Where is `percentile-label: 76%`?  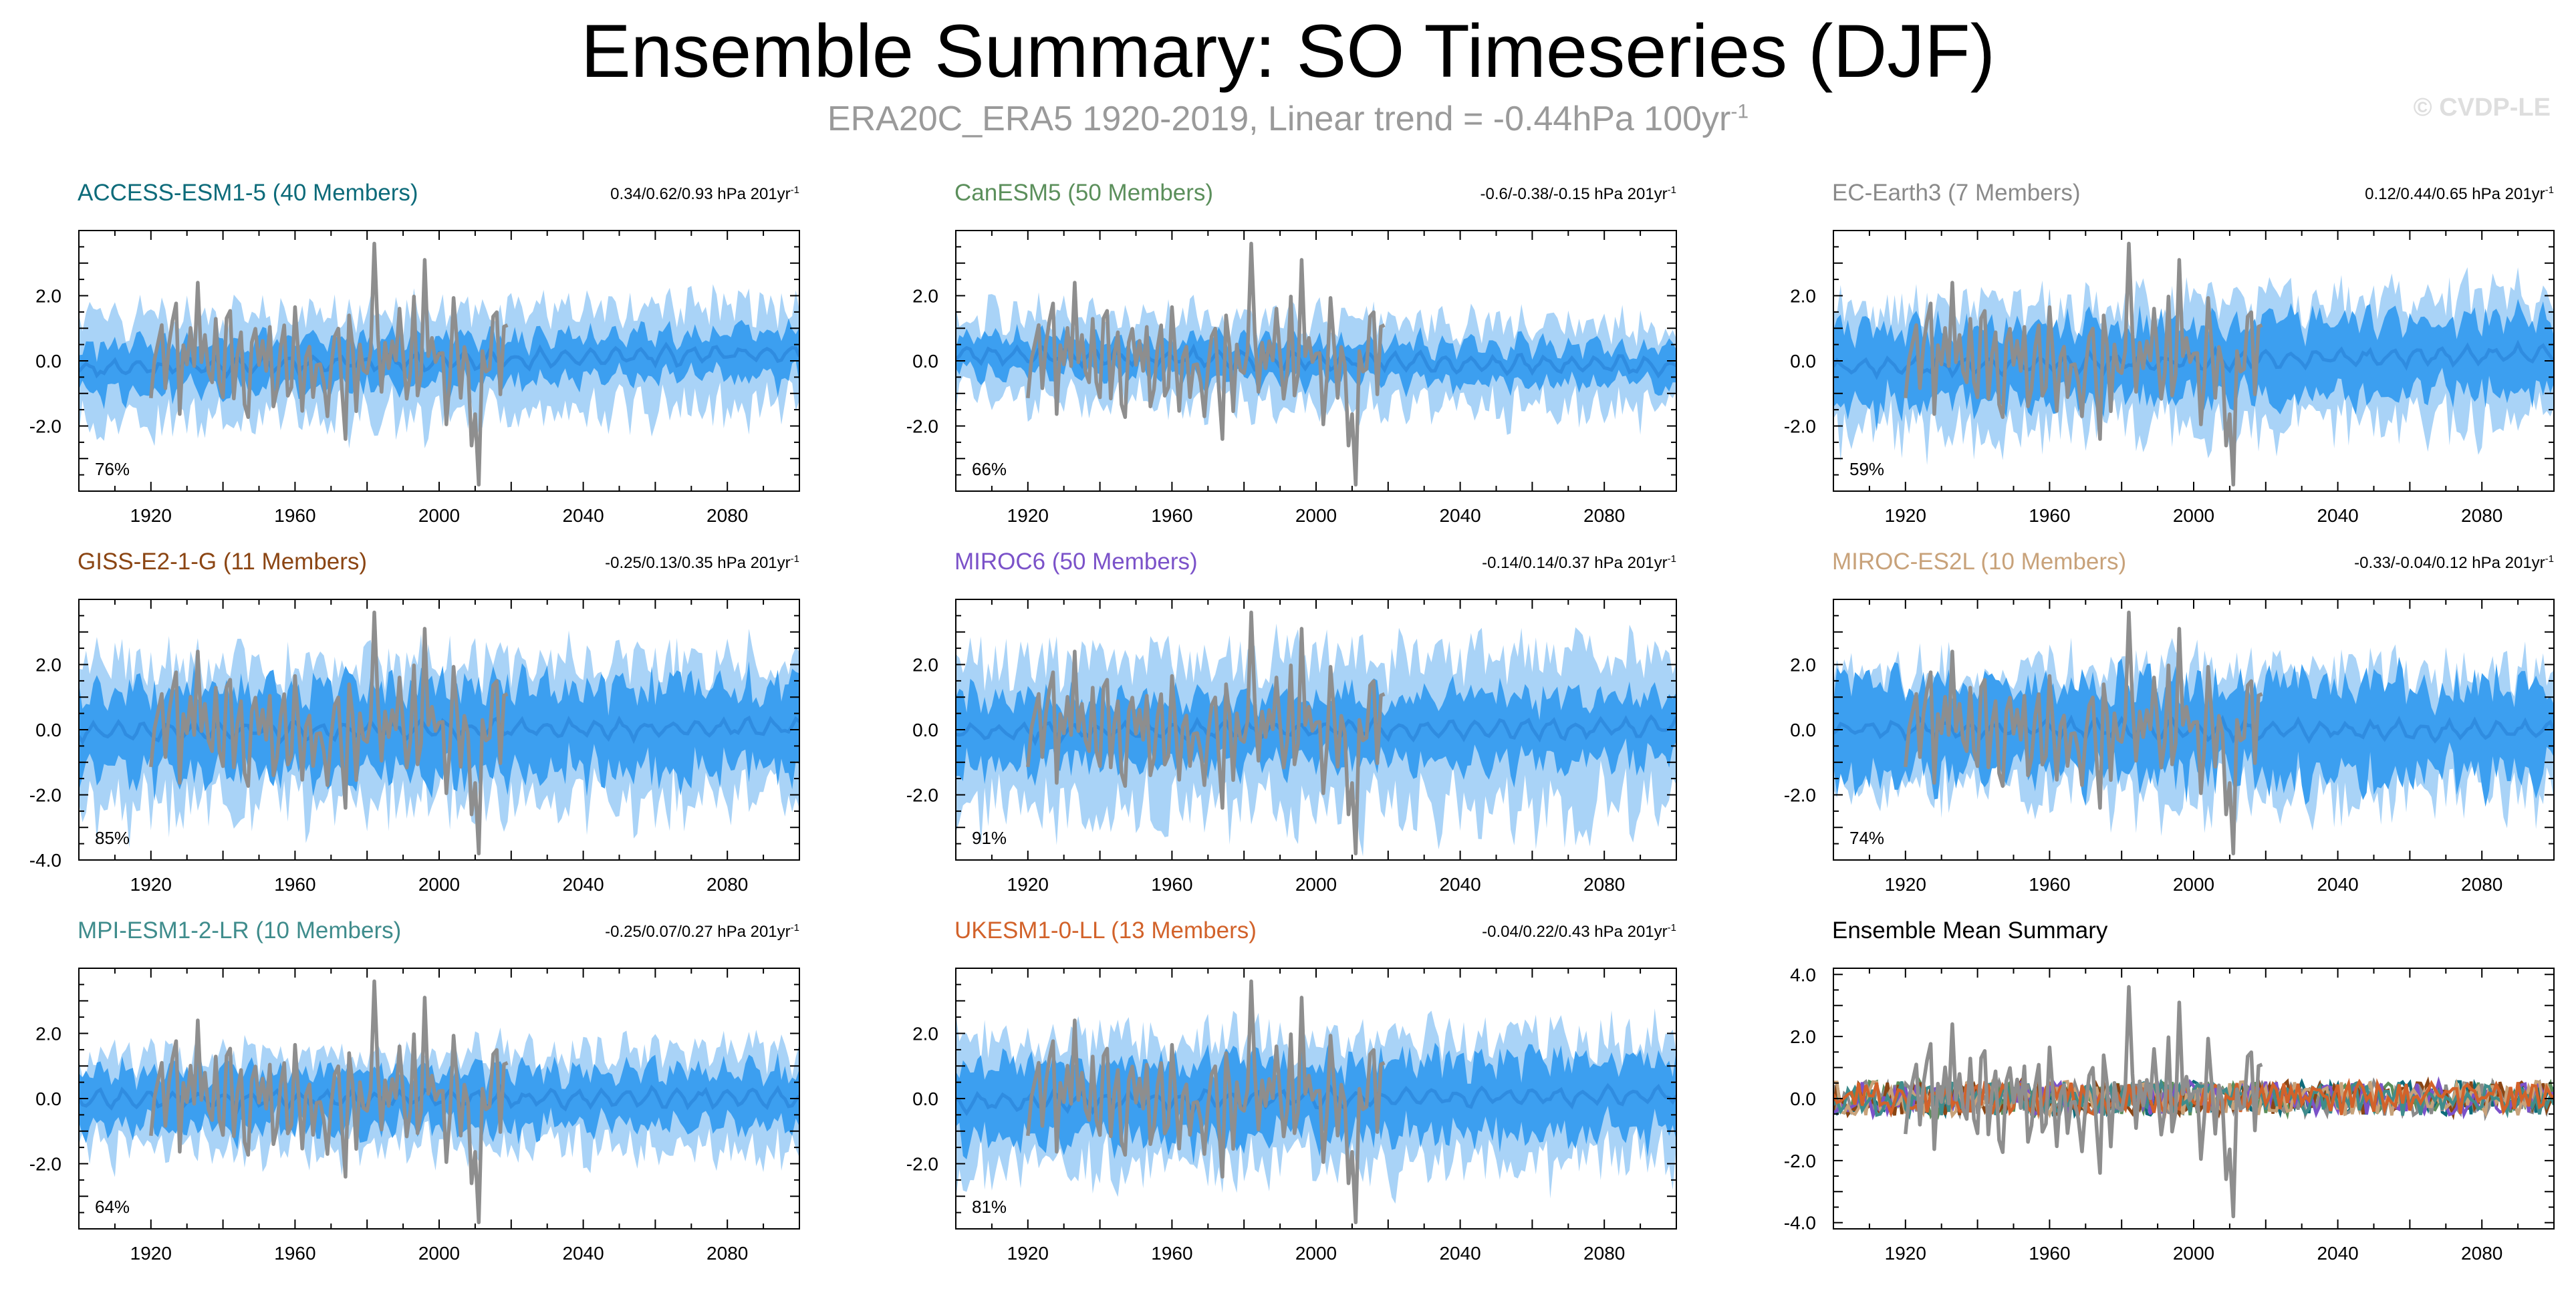
percentile-label: 76% is located at coordinates (112, 469).